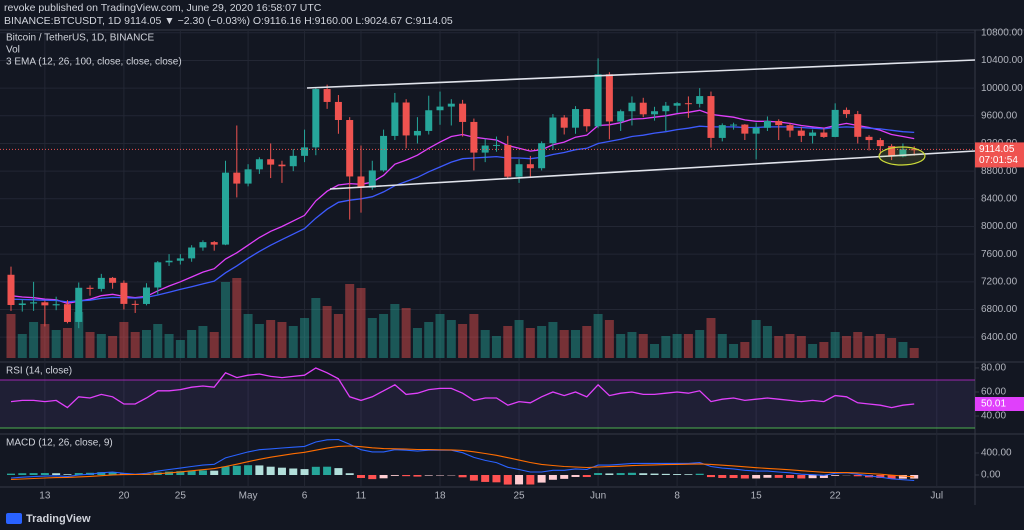 This screenshot has height=530, width=1024. I want to click on trend-line-lower, so click(652, 170).